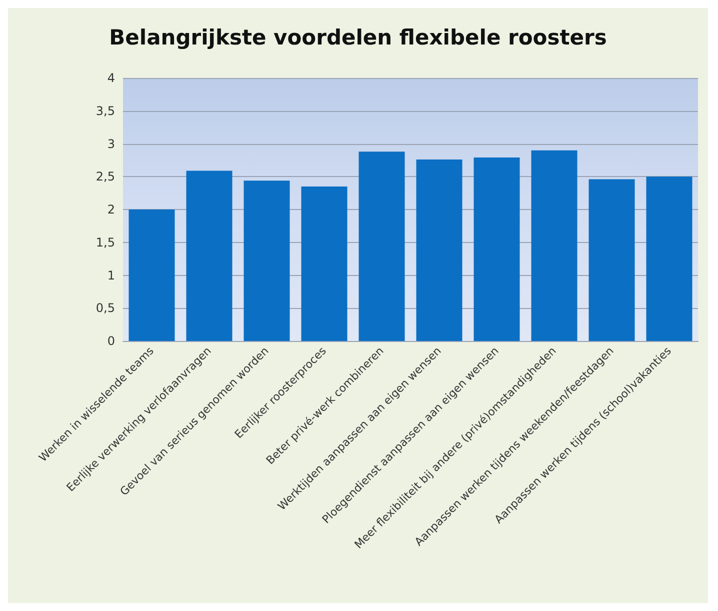 The width and height of the screenshot is (718, 611). Describe the element at coordinates (105, 111) in the screenshot. I see `y-tick-label: 3,5` at that location.